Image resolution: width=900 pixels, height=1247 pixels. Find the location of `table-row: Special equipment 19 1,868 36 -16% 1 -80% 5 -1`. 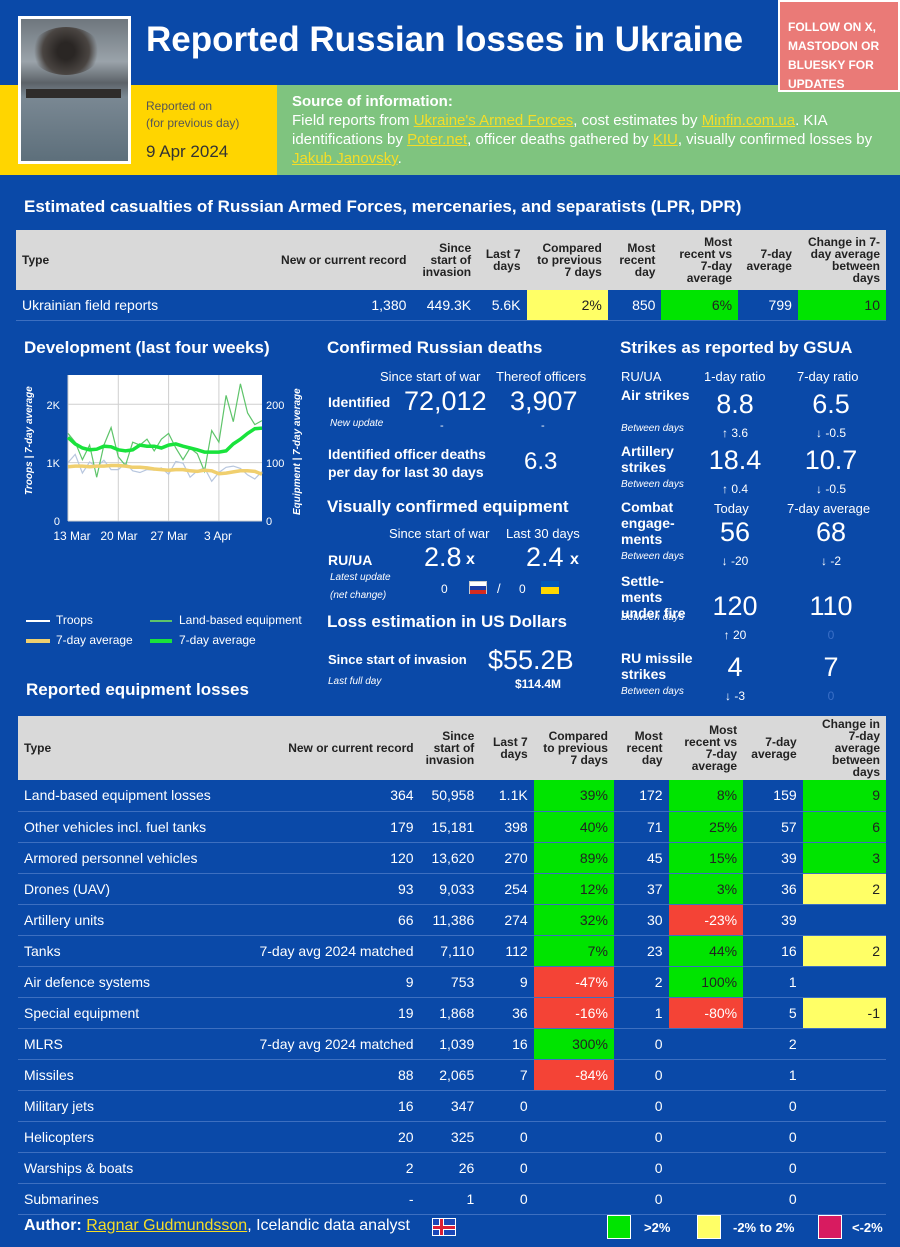

table-row: Special equipment 19 1,868 36 -16% 1 -80% 5 -1 is located at coordinates (452, 1013).